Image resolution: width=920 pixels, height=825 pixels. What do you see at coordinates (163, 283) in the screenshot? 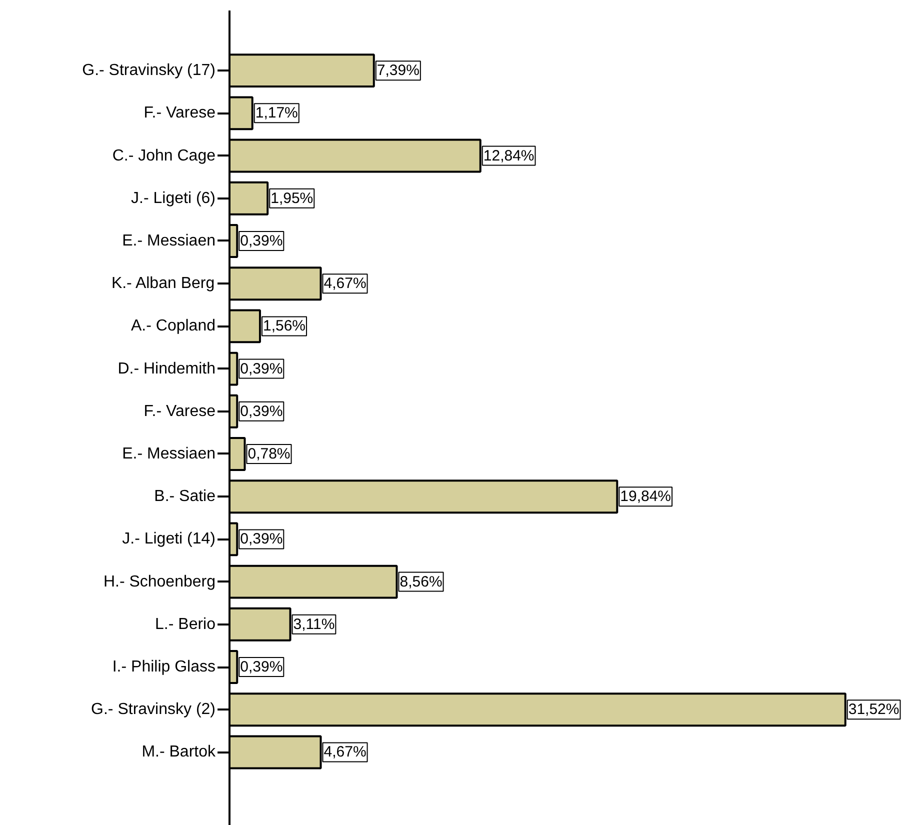
I see `y-tick-label: K.- Alban Berg` at bounding box center [163, 283].